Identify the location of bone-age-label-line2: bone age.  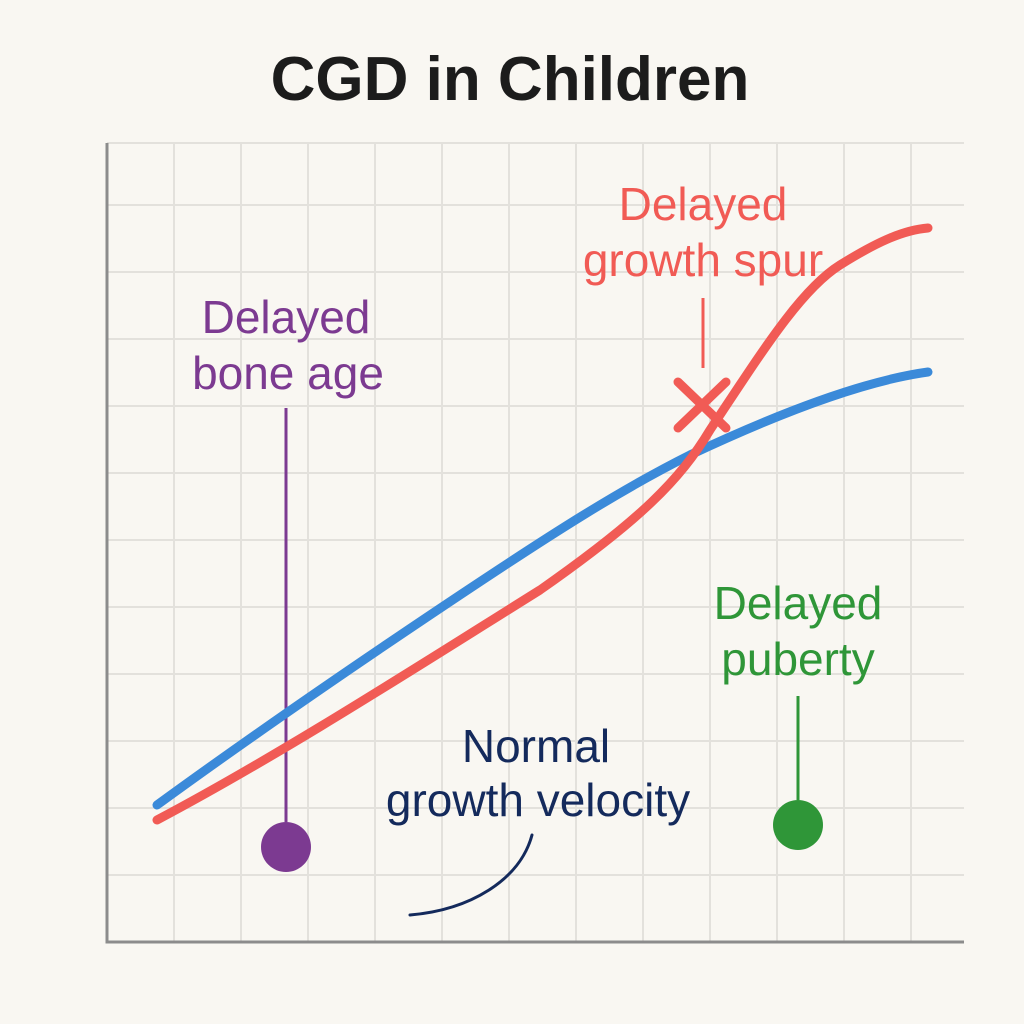
(288, 373).